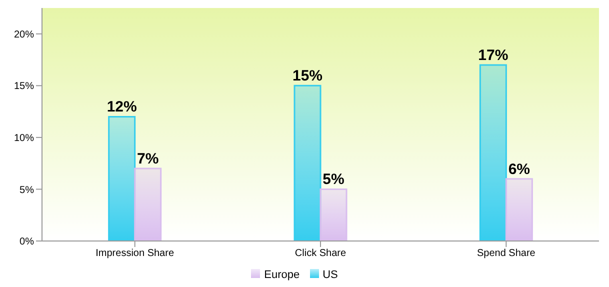 This screenshot has width=609, height=287. What do you see at coordinates (147, 159) in the screenshot?
I see `data-label: 7%` at bounding box center [147, 159].